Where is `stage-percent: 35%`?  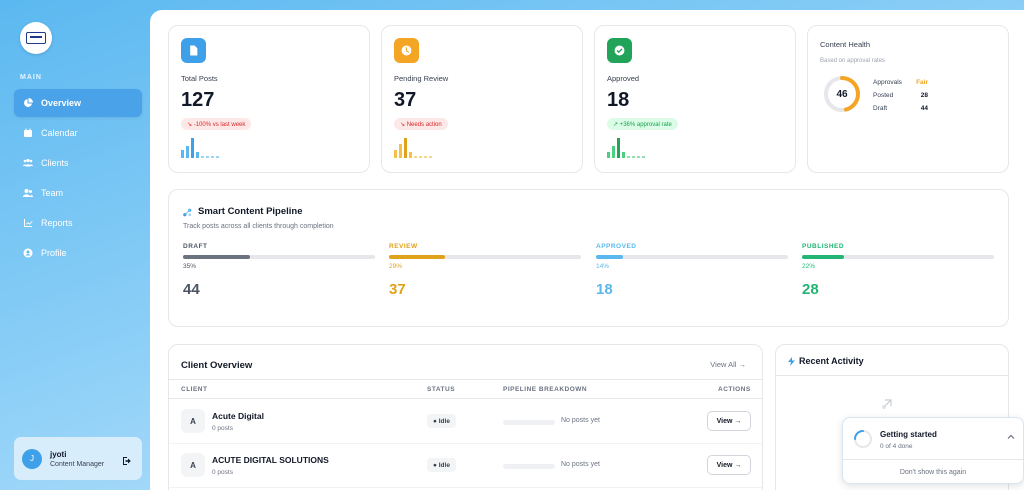
stage-percent: 35% is located at coordinates (190, 266).